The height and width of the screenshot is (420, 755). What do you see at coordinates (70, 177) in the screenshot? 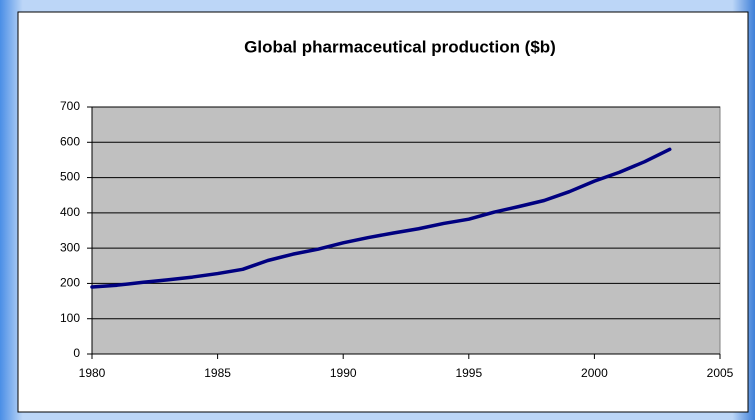
I see `y-tick-label: 500` at bounding box center [70, 177].